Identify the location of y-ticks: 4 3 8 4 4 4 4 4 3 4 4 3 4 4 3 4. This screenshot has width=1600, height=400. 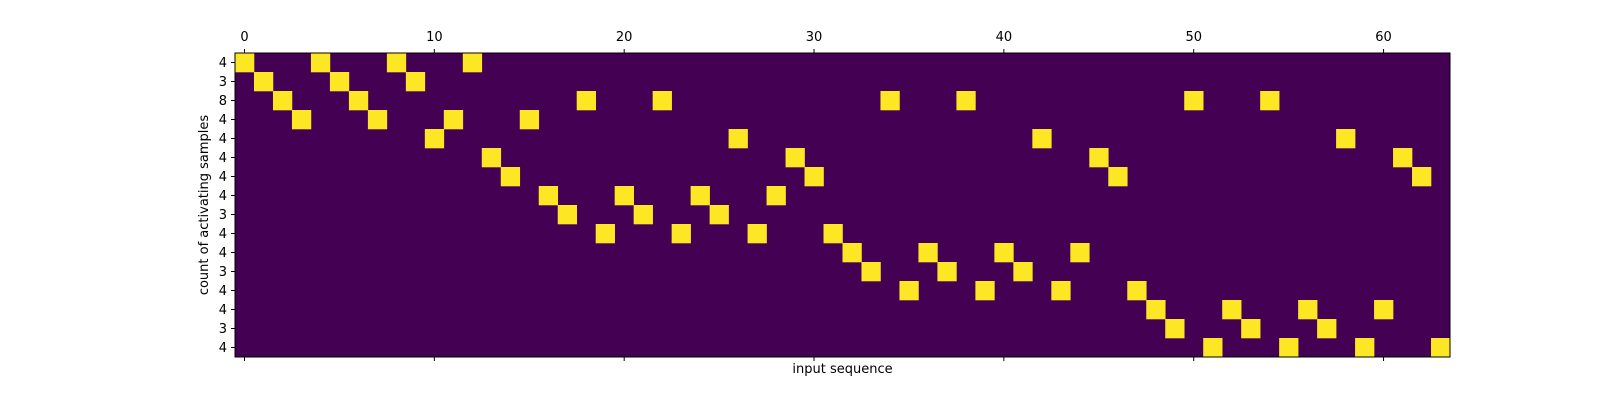
(227, 206).